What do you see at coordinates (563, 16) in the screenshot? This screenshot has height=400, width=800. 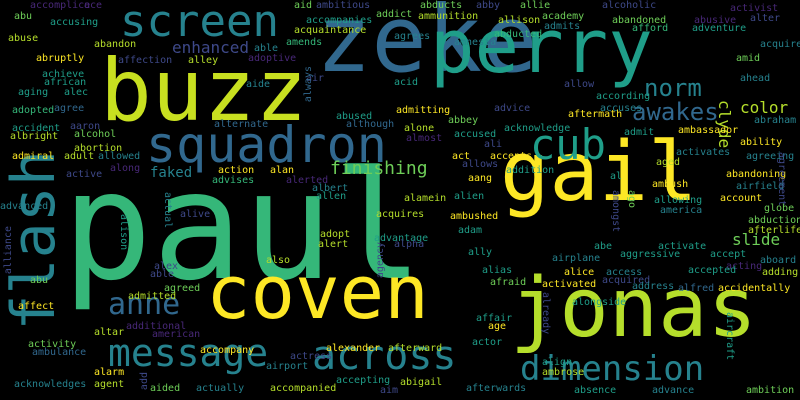 I see `cloud-word: academy` at bounding box center [563, 16].